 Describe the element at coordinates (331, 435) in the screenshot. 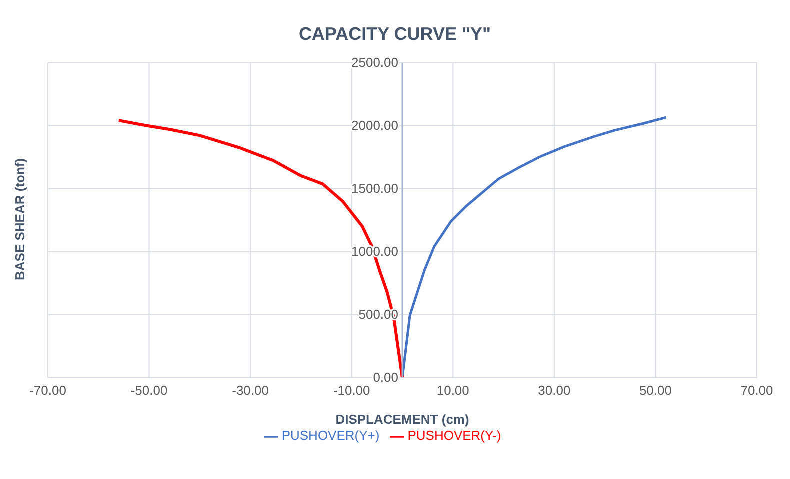

I see `legend-label: PUSHOVER(Y+)` at that location.